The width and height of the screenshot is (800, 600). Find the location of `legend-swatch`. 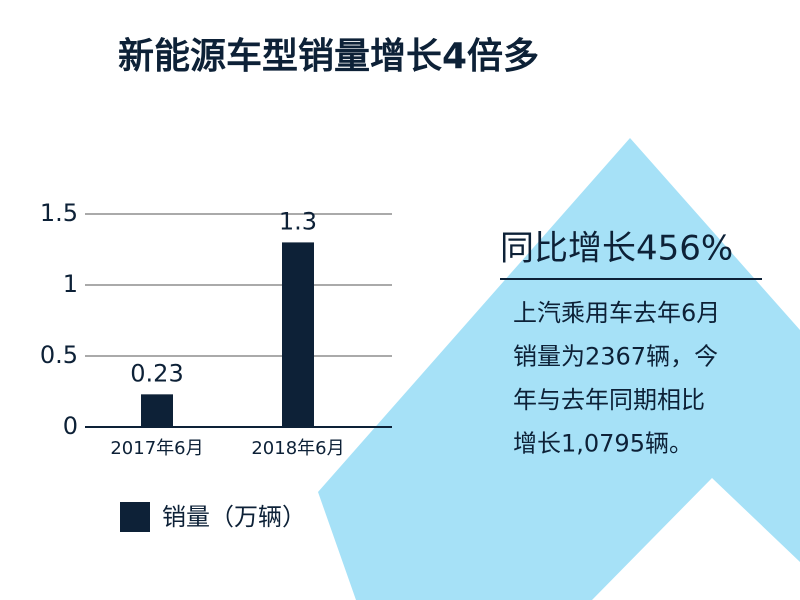

legend-swatch is located at coordinates (135, 517).